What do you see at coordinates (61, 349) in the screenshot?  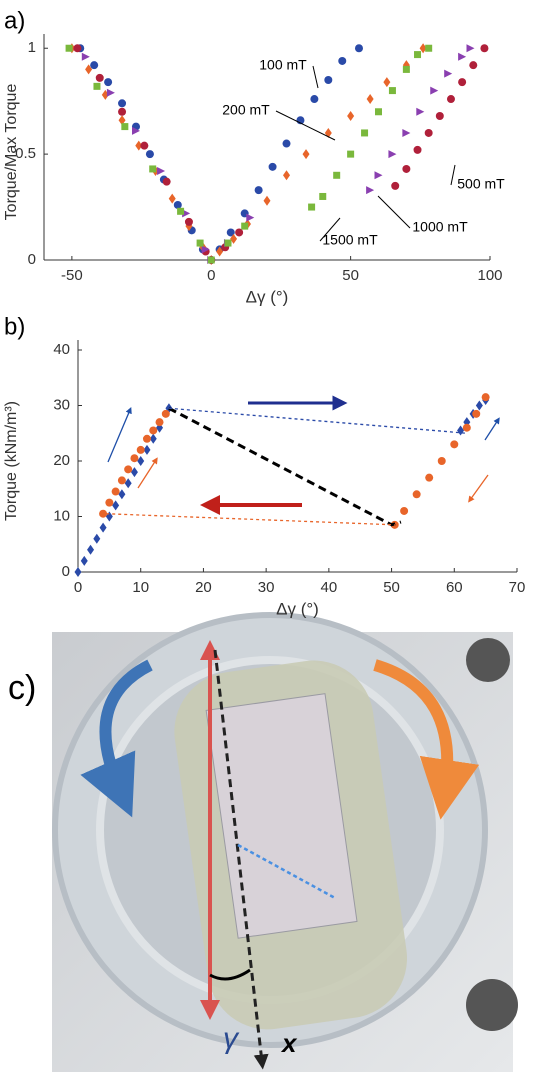 I see `y-tick-label: 40` at bounding box center [61, 349].